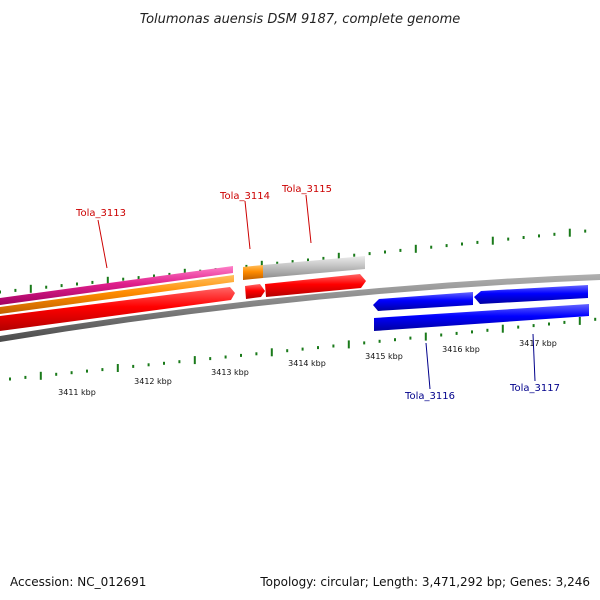 The width and height of the screenshot is (600, 600). I want to click on gene-label-tola-3114: Tola_3114, so click(244, 196).